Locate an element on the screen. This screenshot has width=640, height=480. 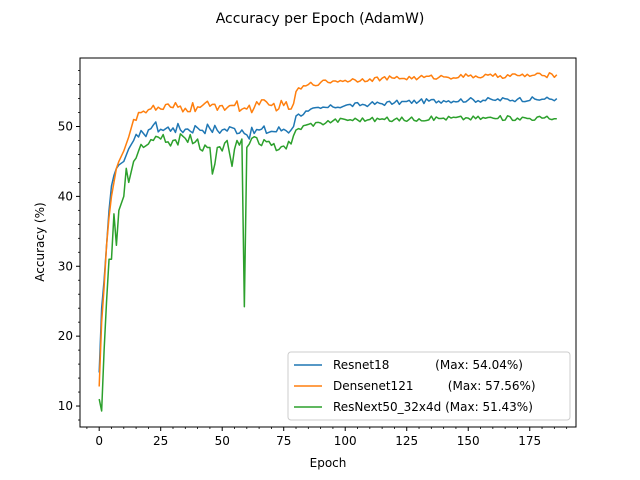
y-tick-label: 40 is located at coordinates (65, 196).